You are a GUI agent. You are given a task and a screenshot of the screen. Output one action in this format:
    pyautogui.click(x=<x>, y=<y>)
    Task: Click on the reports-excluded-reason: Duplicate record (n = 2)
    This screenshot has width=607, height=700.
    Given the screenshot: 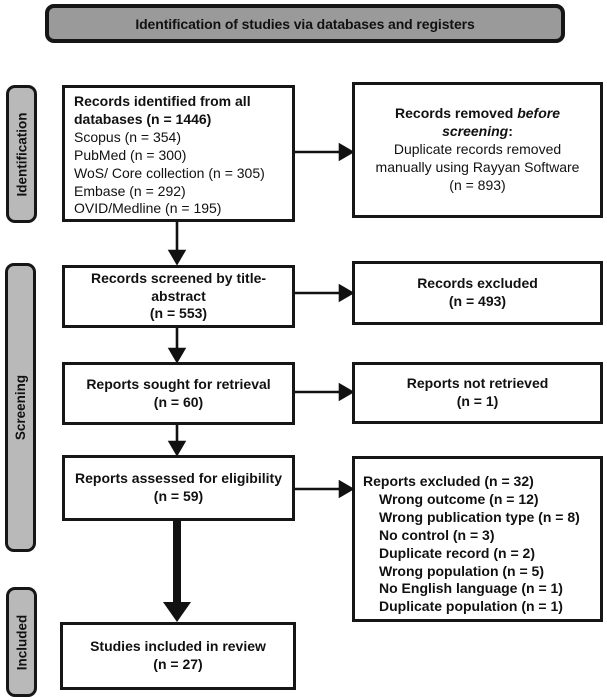 What is the action you would take?
    pyautogui.click(x=457, y=552)
    